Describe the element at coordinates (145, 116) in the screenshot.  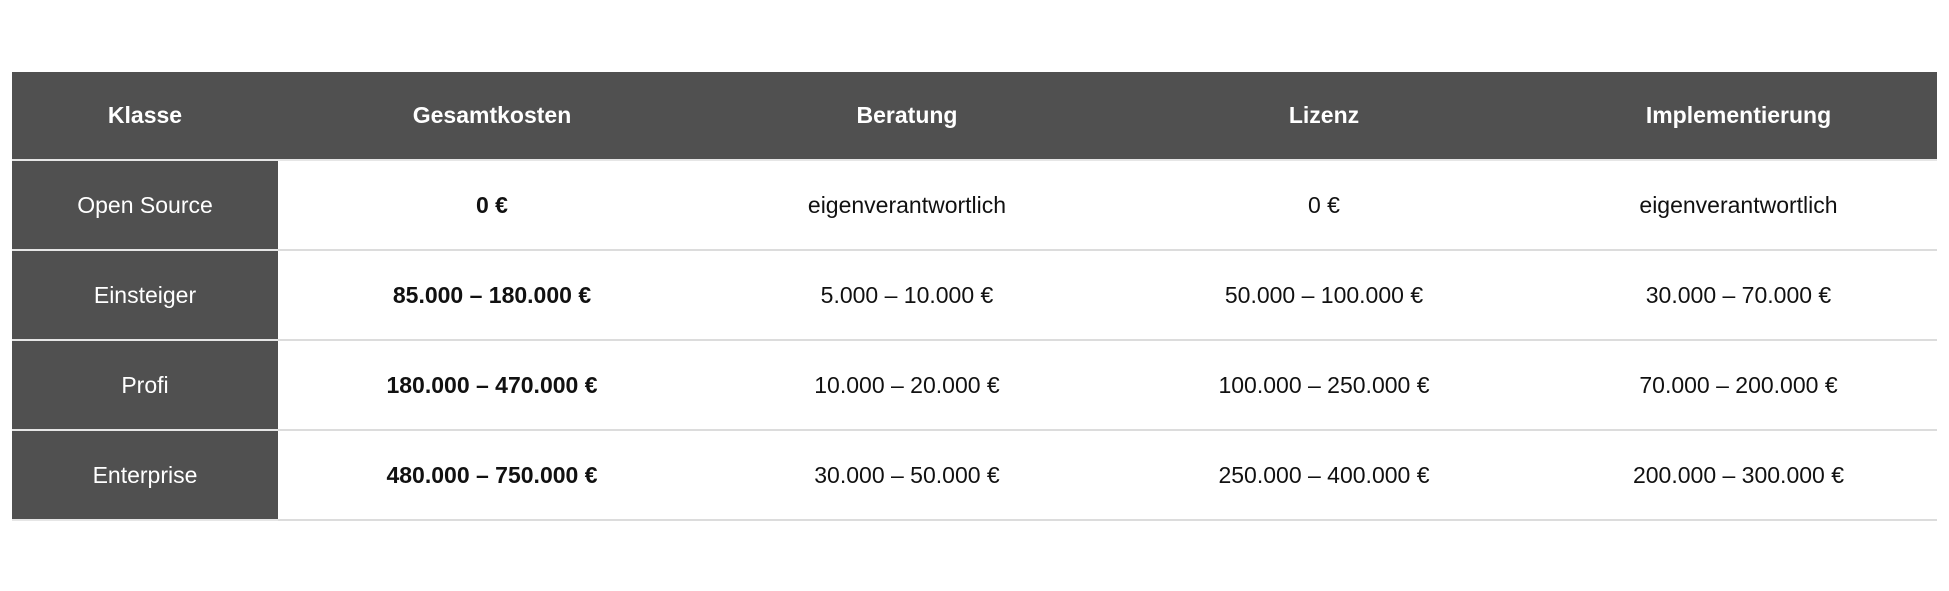
I see `header-klasse: Klasse` at that location.